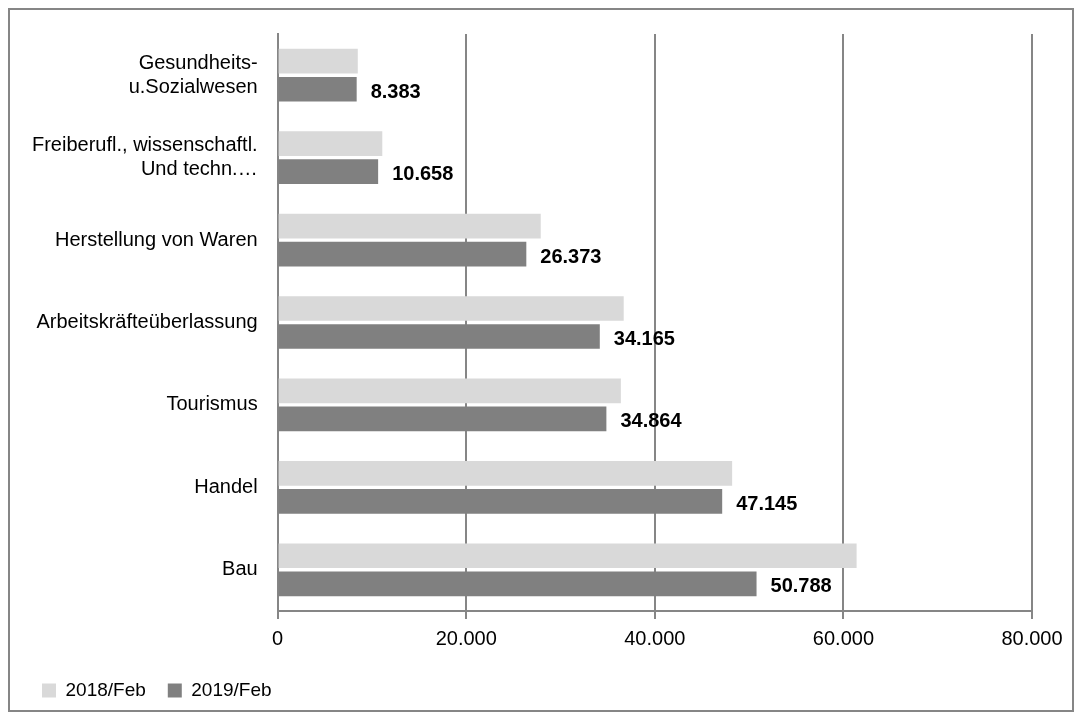 The width and height of the screenshot is (1082, 720). Describe the element at coordinates (655, 637) in the screenshot. I see `x-tick-label: 40.000` at that location.